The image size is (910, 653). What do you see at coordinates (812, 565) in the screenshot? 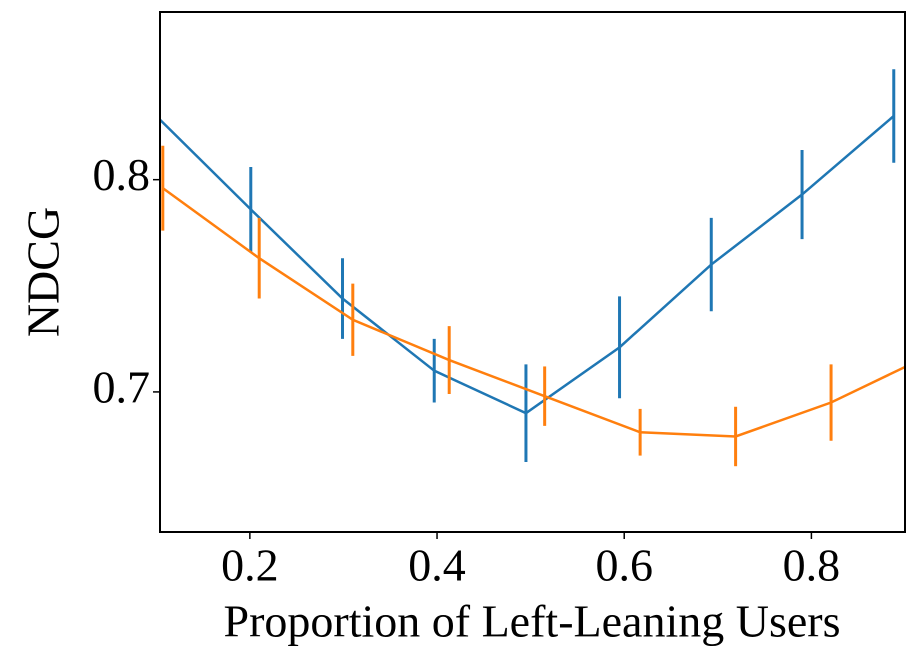
I see `x-tick-label: 0.8` at bounding box center [812, 565].